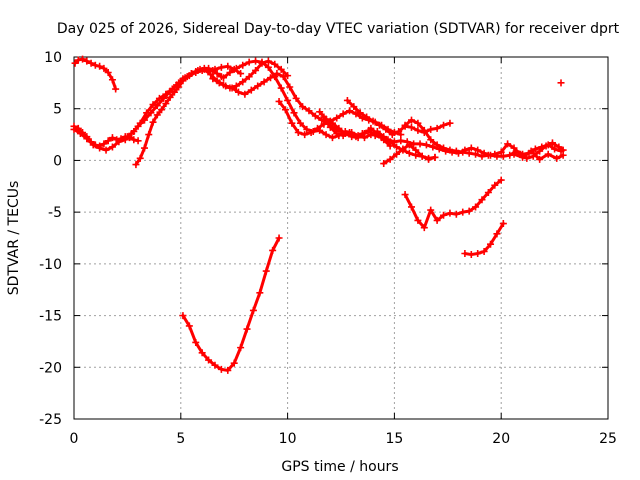 This screenshot has height=480, width=640. Describe the element at coordinates (50, 368) in the screenshot. I see `y-tick-label: -20` at that location.